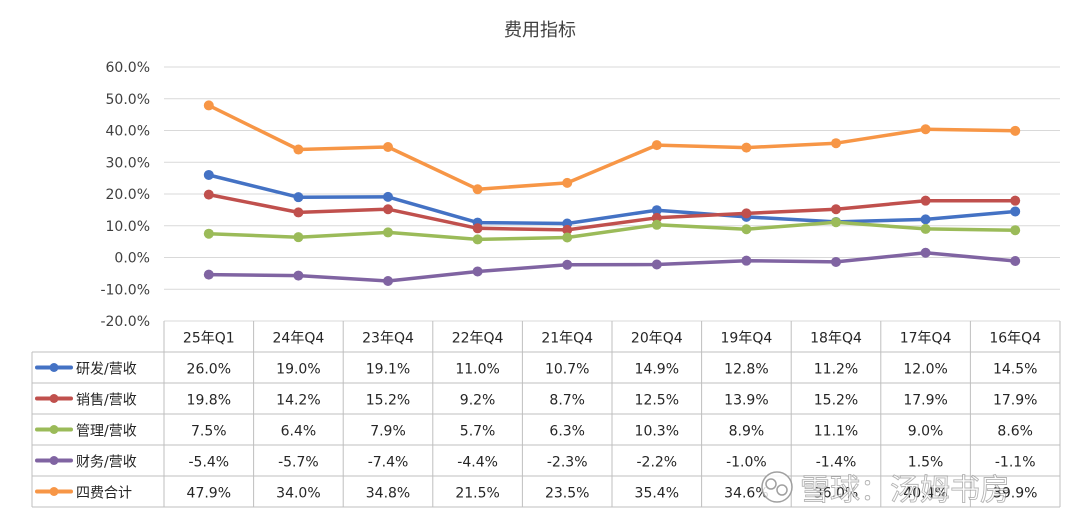 The width and height of the screenshot is (1080, 519). I want to click on data-label: 10.7%, so click(567, 370).